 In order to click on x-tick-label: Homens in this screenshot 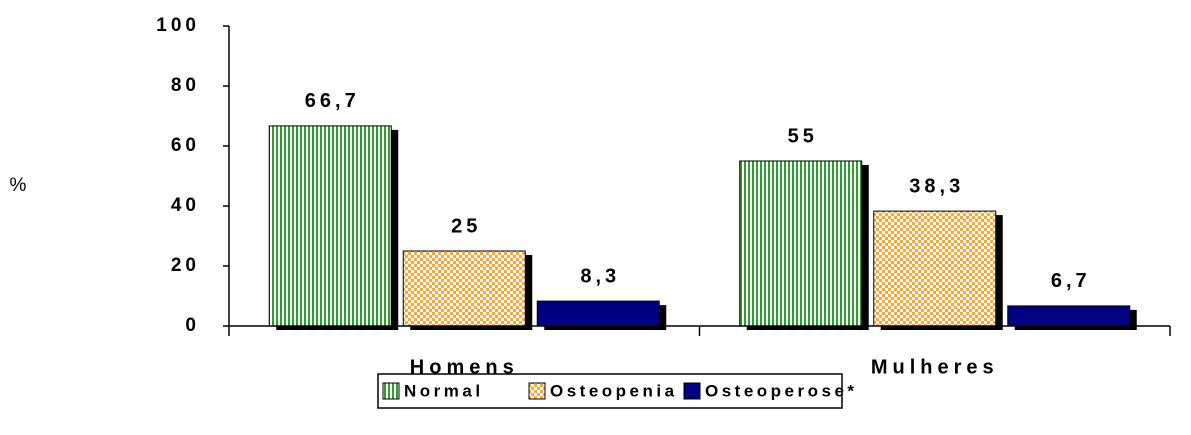, I will do `click(464, 367)`.